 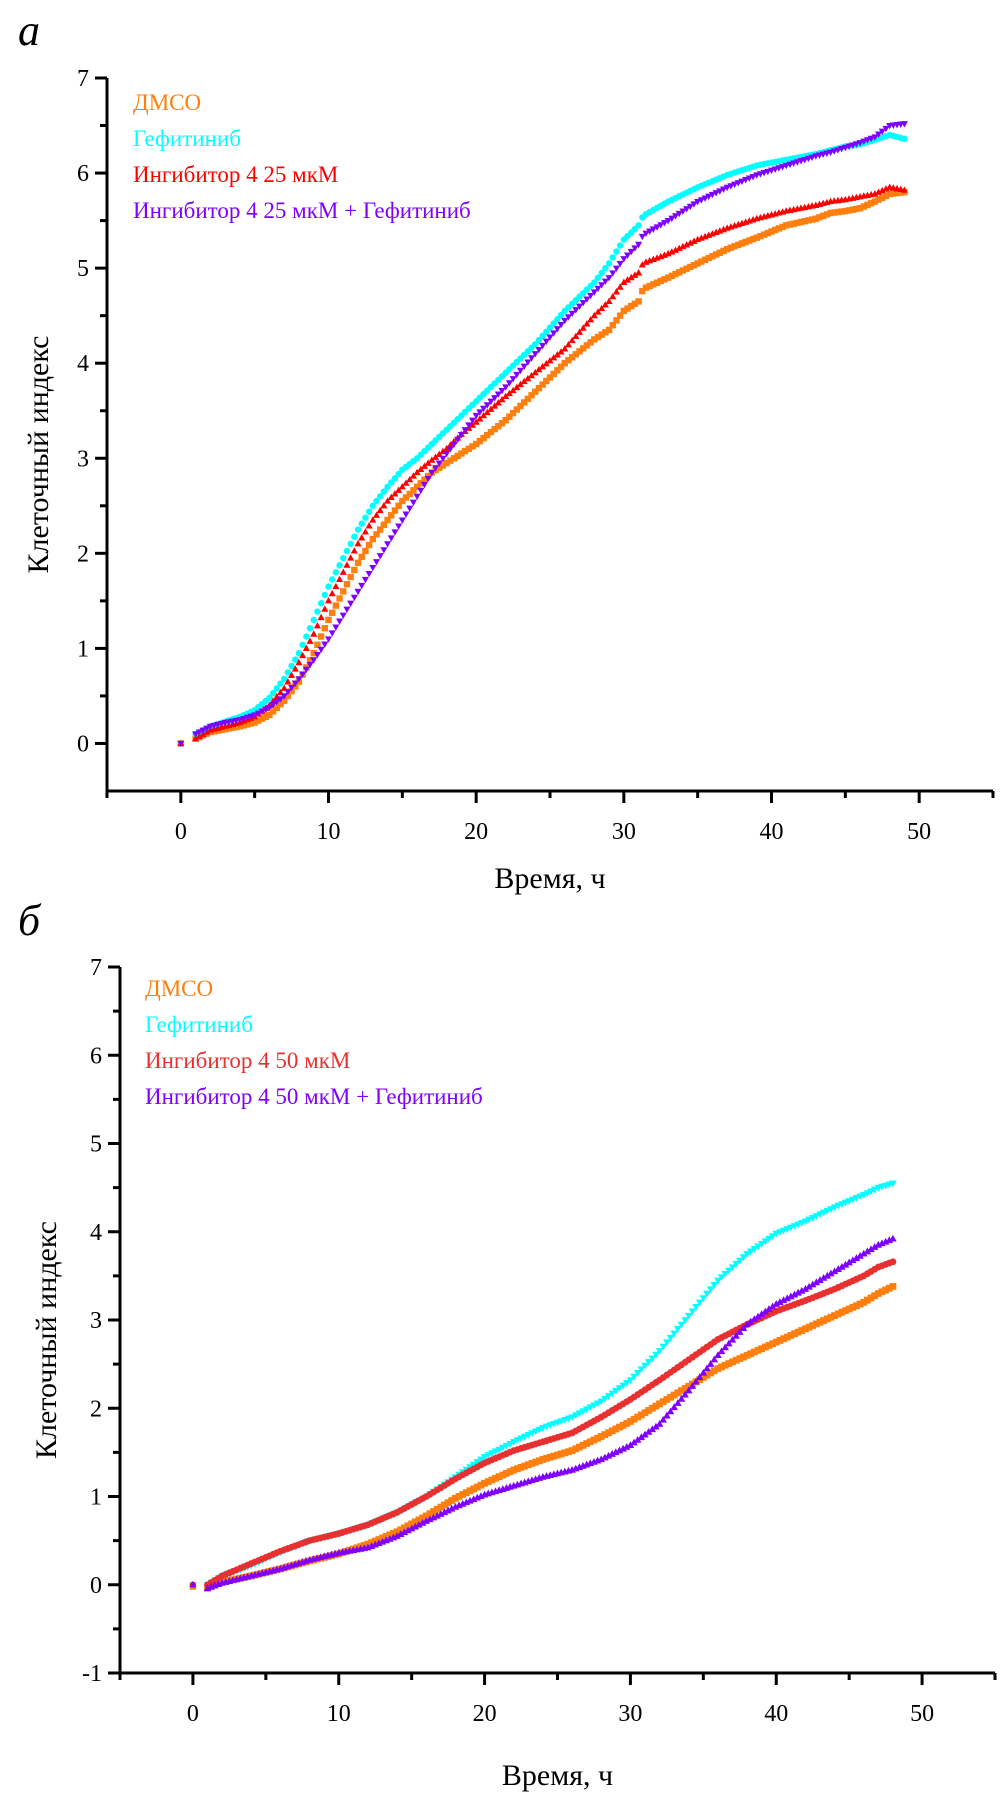 I want to click on x-axis-title: Время, ч, so click(x=557, y=1775).